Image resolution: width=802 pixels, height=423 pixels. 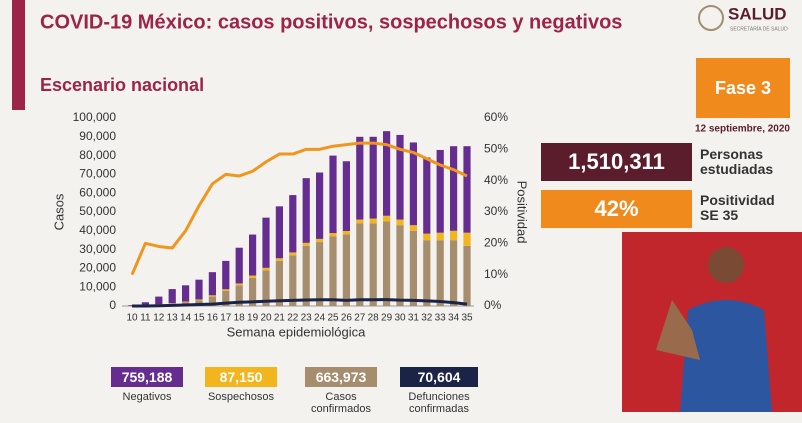 I want to click on subtitle: Escenario nacional, so click(x=122, y=85).